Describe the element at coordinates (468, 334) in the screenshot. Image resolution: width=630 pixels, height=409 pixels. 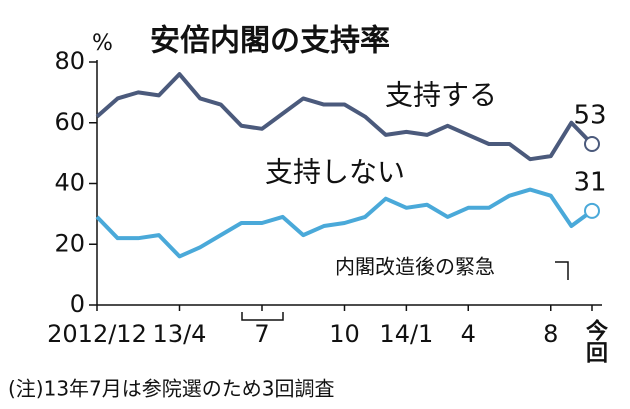
I see `x-tick-label: 4` at that location.